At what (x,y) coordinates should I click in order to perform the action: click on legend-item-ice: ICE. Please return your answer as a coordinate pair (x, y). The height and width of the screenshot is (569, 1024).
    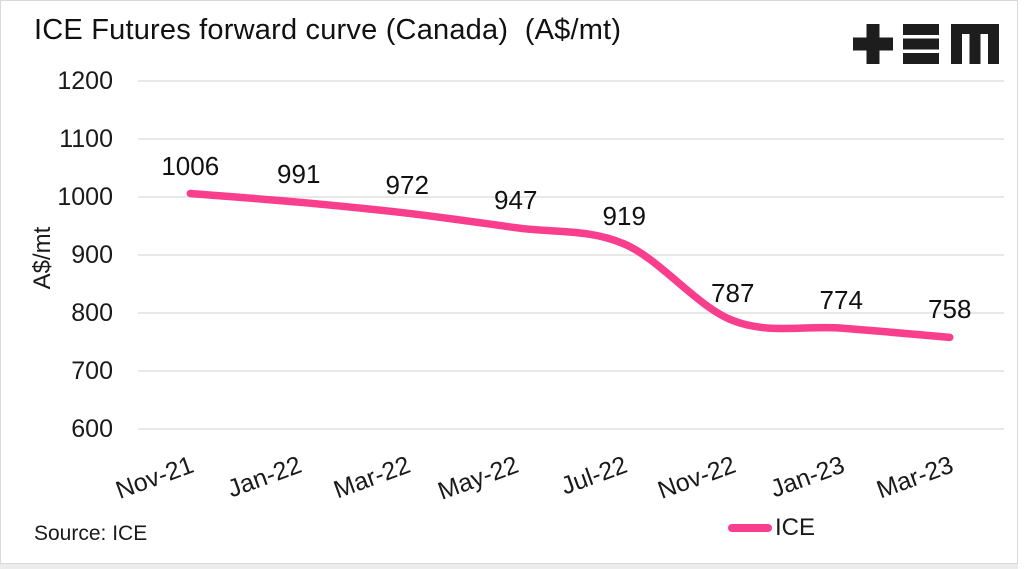
    Looking at the image, I should click on (771, 528).